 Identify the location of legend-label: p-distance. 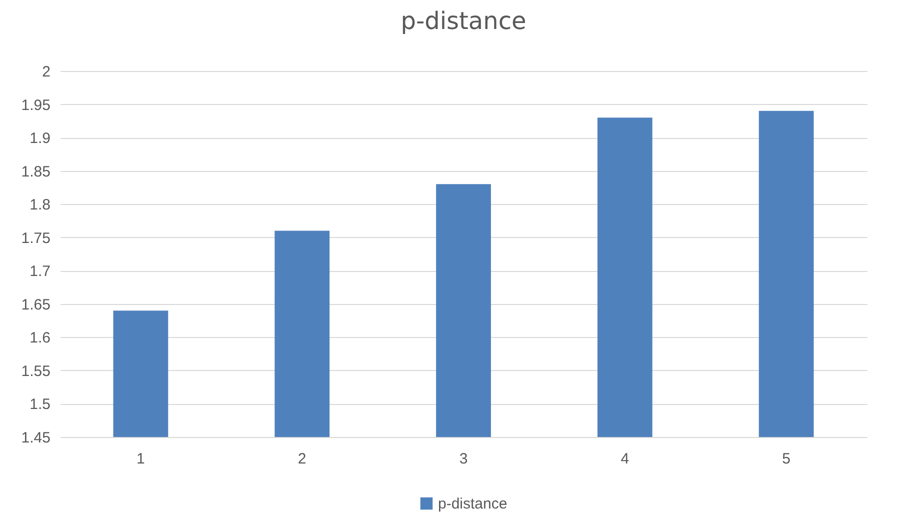
(473, 504).